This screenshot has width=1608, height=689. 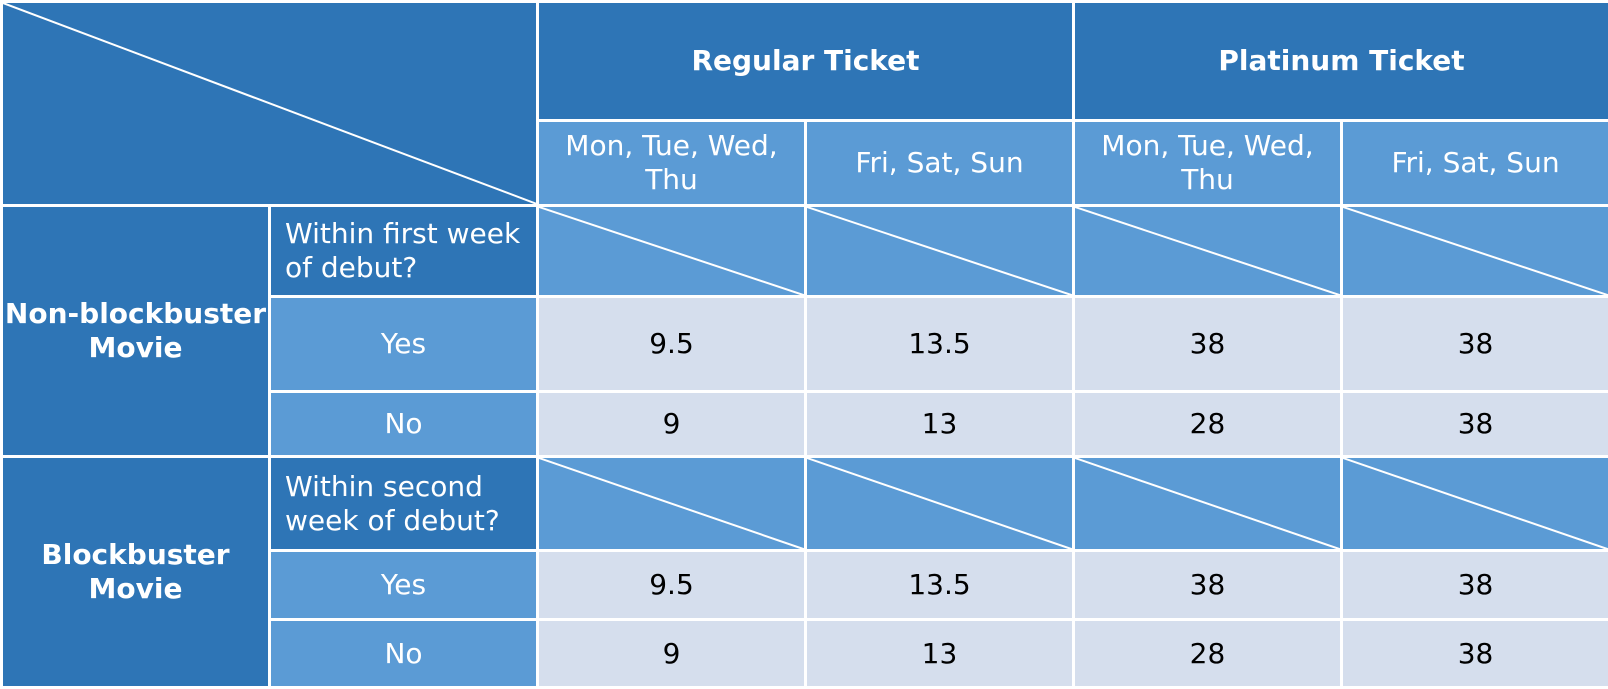 I want to click on section-label-non-blockbuster: Non-blockbuster Movie, so click(x=135, y=330).